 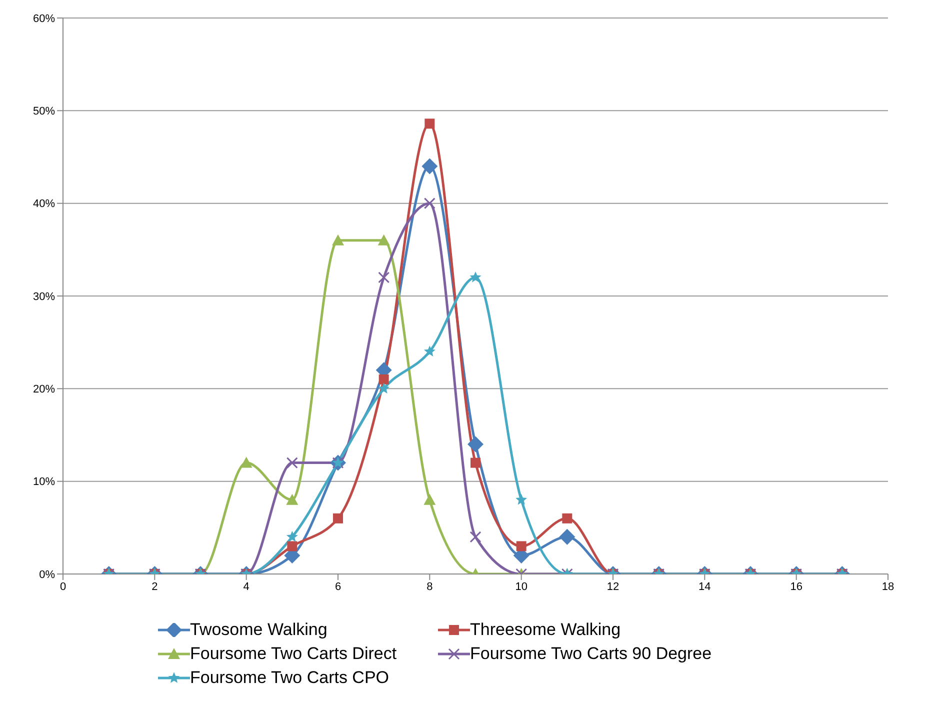 I want to click on x-tick-label: 16, so click(x=796, y=586).